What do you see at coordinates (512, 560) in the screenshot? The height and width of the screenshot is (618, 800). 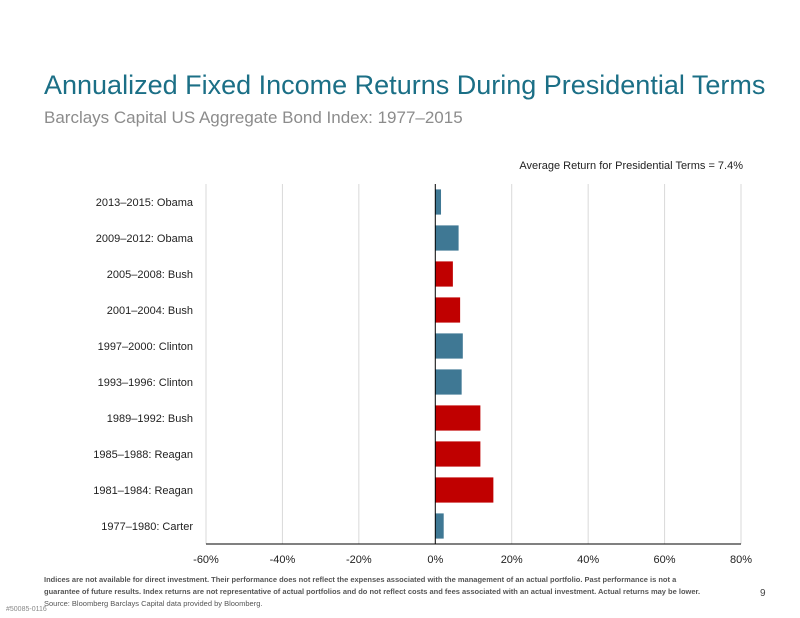 I see `x-tick-label: 20%` at bounding box center [512, 560].